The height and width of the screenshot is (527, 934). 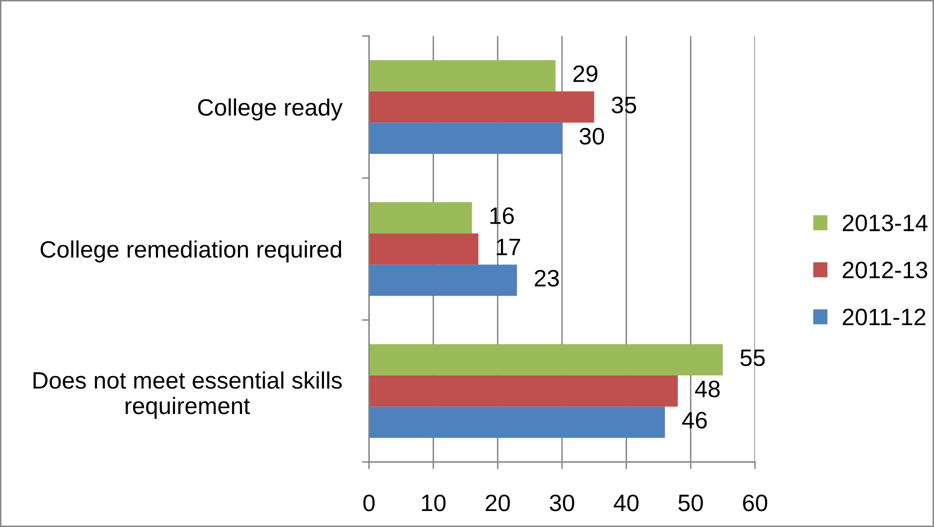 I want to click on data-label: 30, so click(x=592, y=136).